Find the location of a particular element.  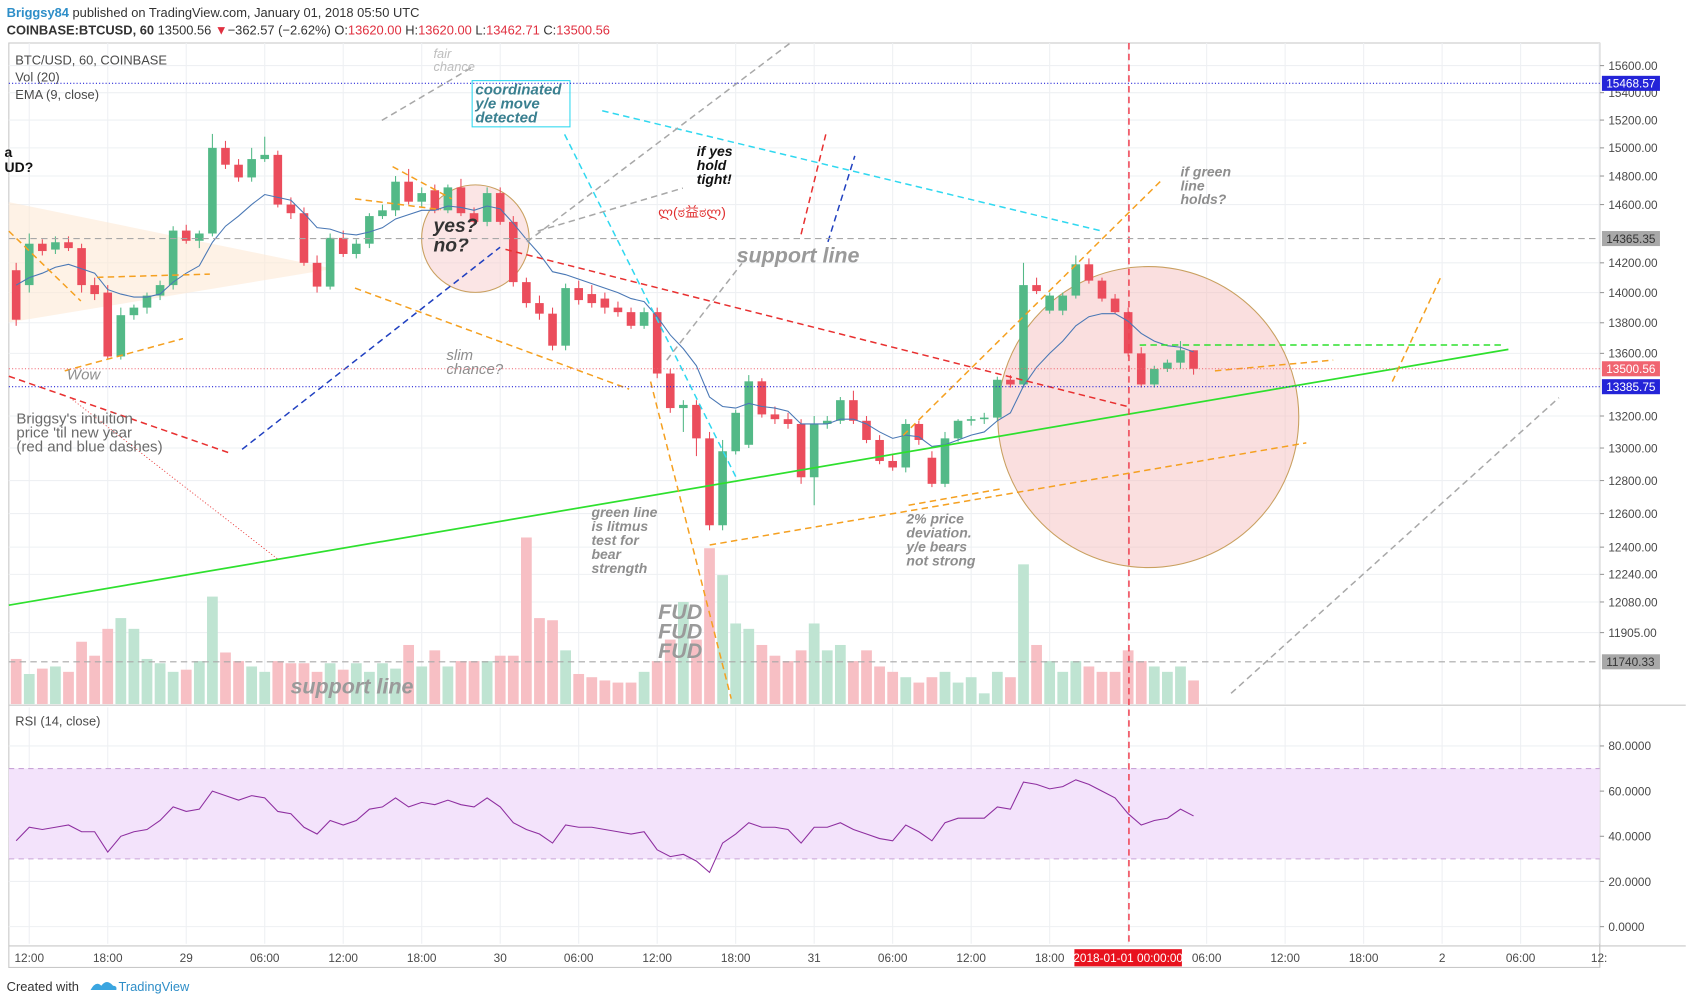

annotation: 2% price deviation. y/e bears not strong is located at coordinates (940, 539).